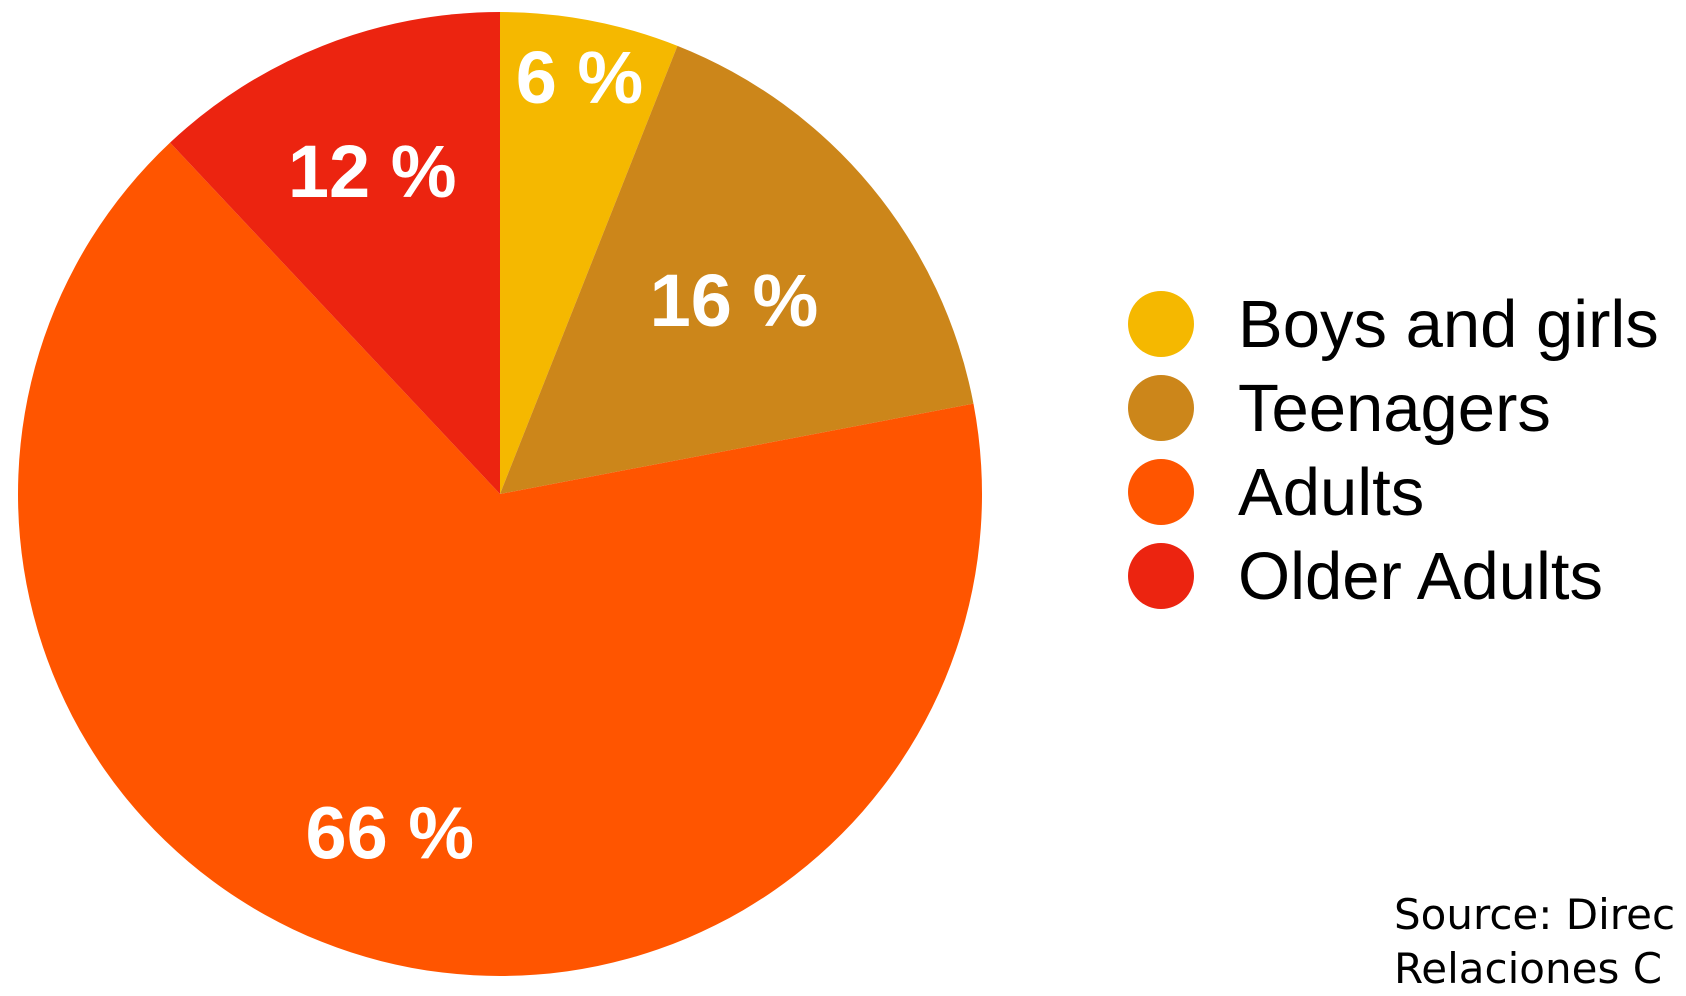  I want to click on source-note: Source: Direc Relaciones C, so click(1534, 942).